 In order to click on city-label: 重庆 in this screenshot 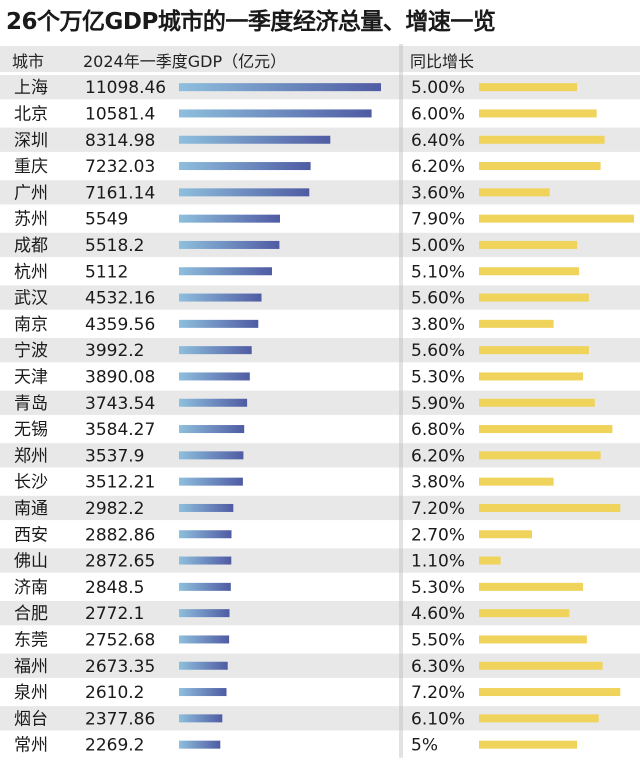, I will do `click(31, 167)`.